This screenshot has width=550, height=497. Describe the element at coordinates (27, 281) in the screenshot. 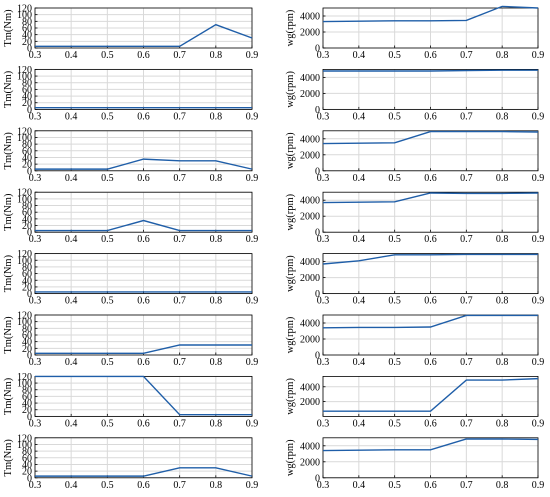

I see `y-tick-label: 40` at that location.